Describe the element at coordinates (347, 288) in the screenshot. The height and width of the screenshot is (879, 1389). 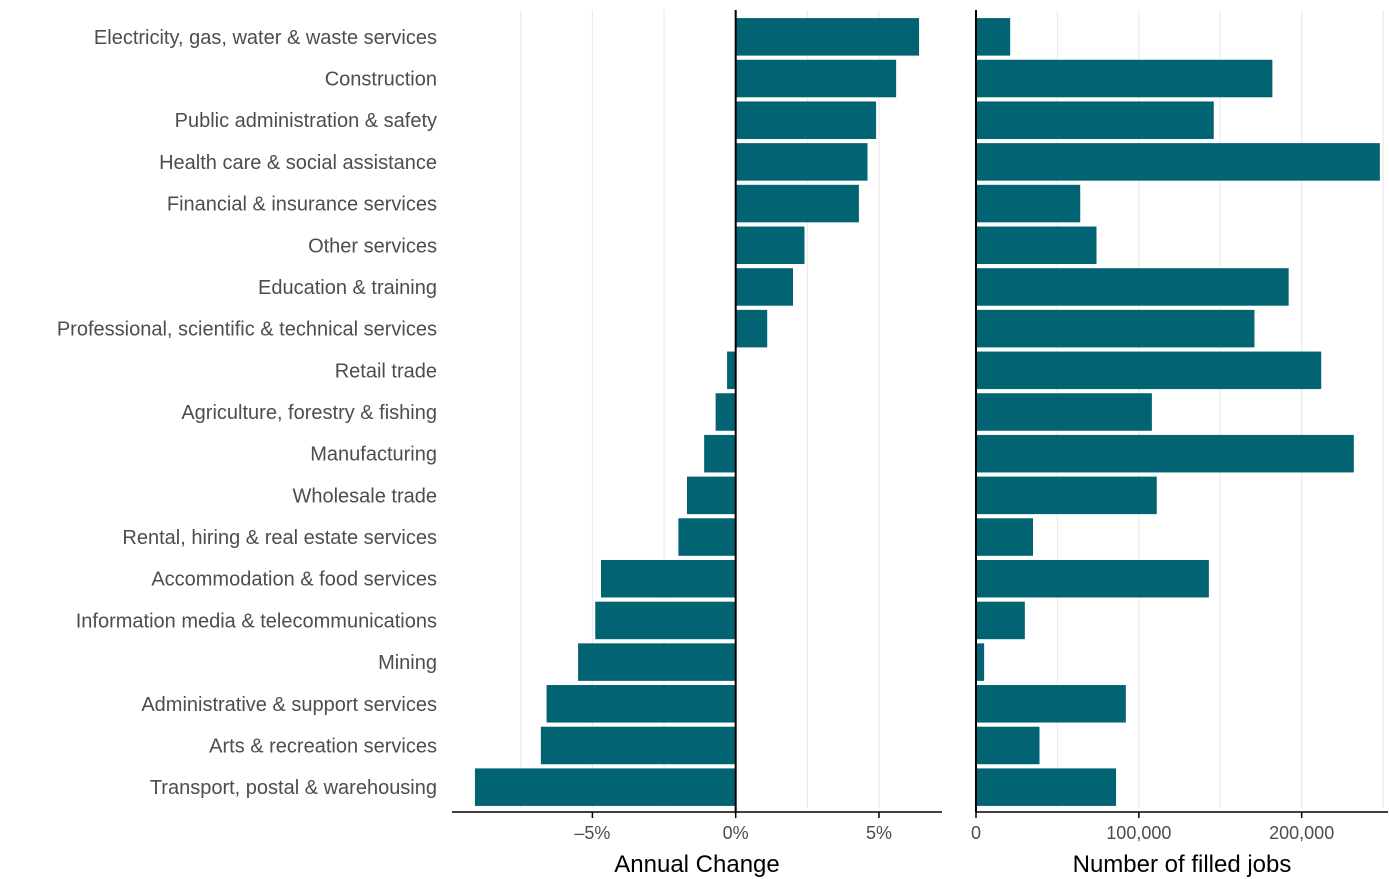
I see `category-label: Education & training` at that location.